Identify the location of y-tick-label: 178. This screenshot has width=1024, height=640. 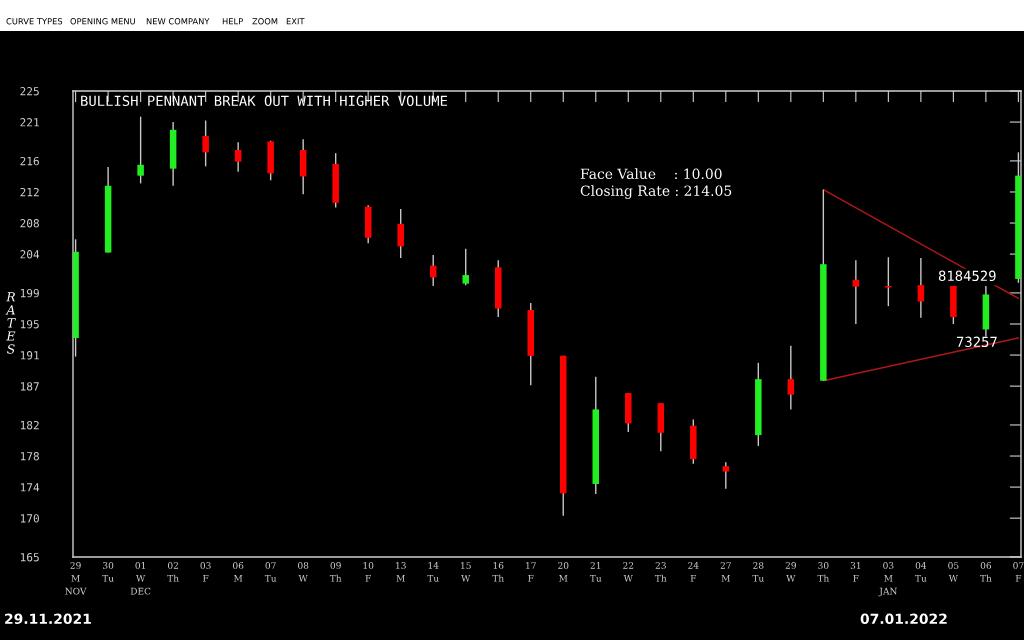
(29, 456).